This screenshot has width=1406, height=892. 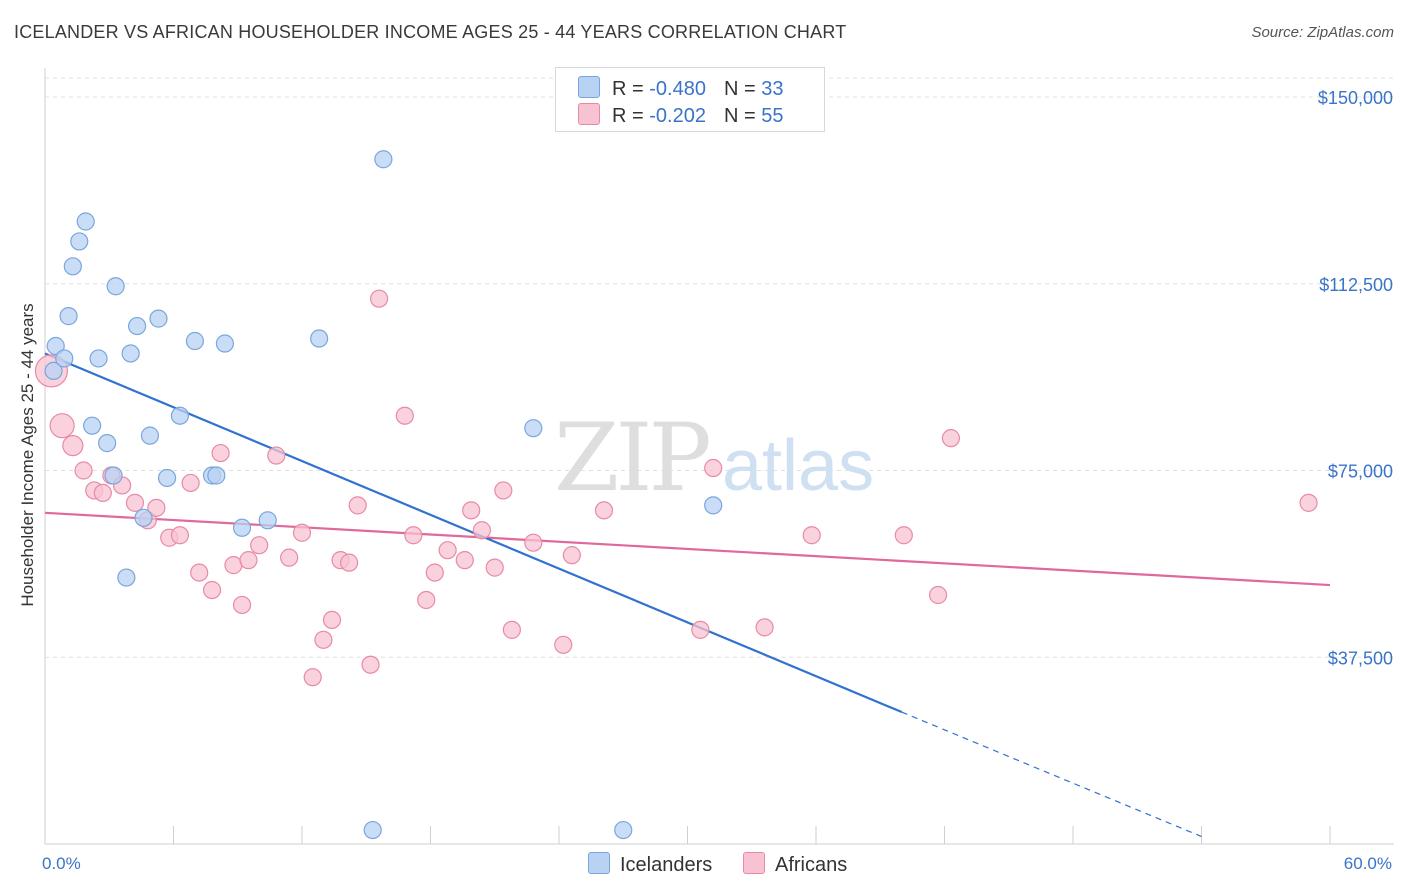 I want to click on watermark-zip: ZIP, so click(x=631, y=458).